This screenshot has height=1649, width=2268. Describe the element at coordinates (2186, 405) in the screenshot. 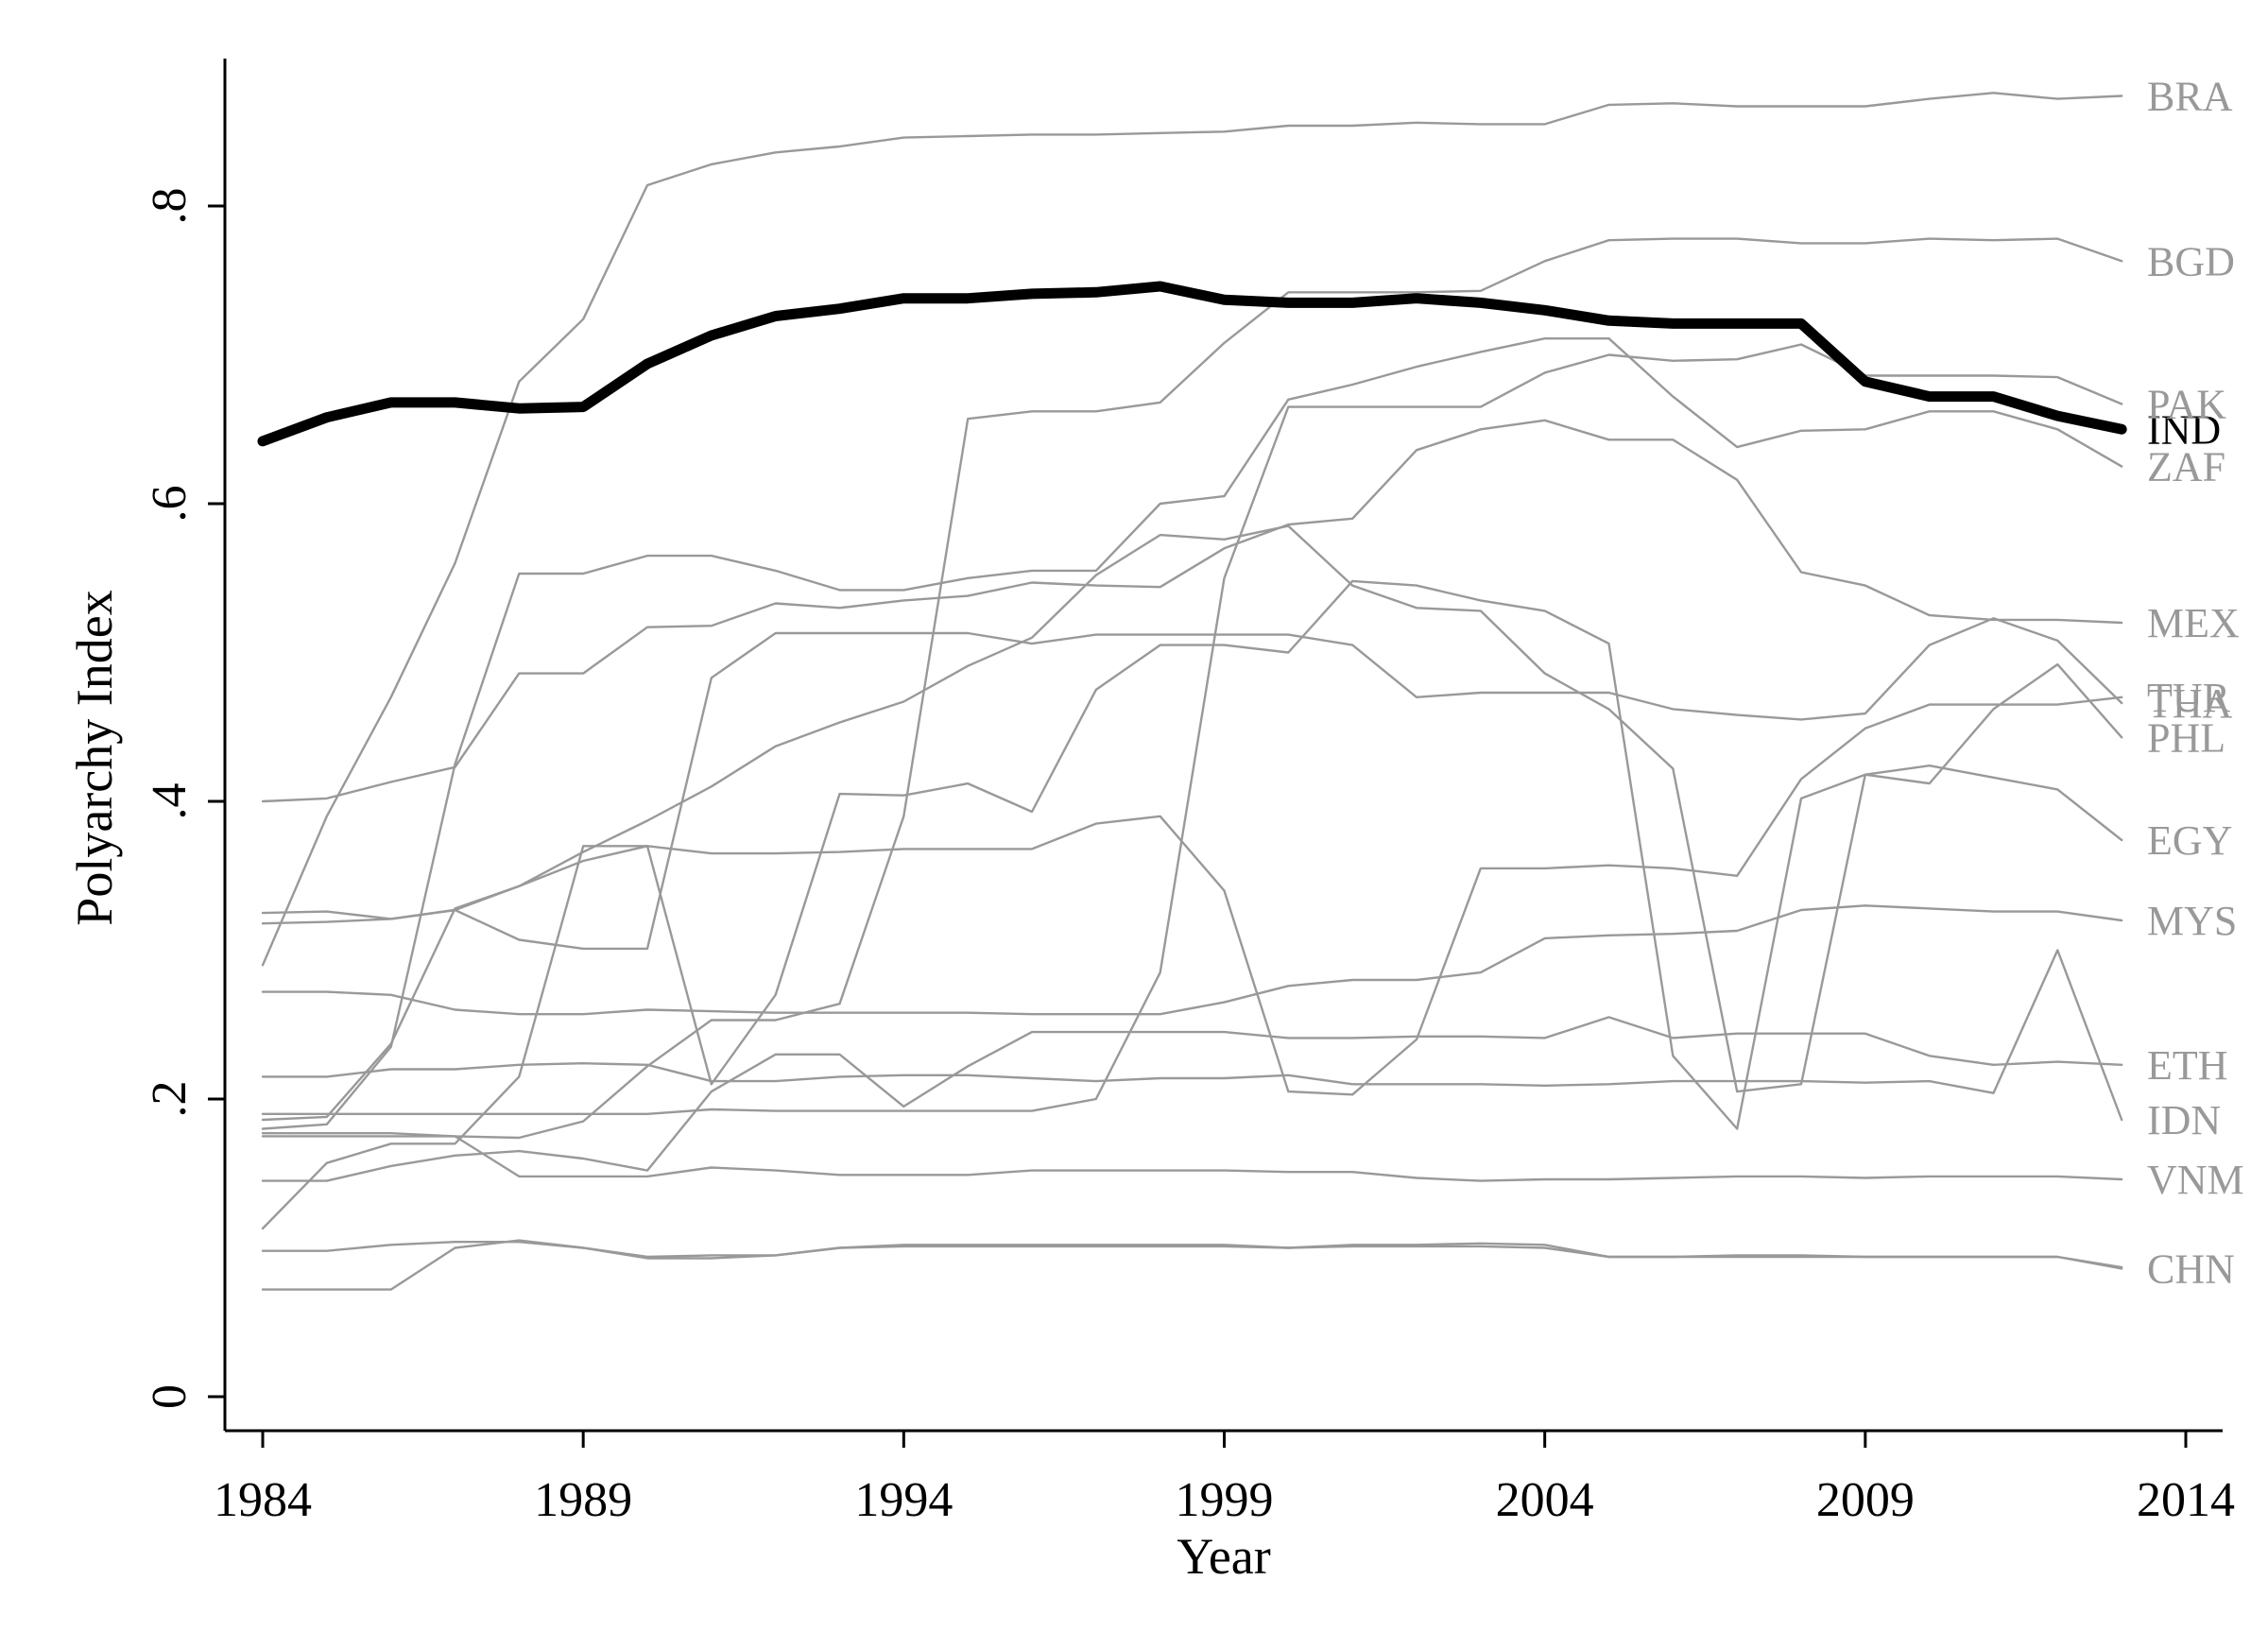

I see `series-label-pak: PAK` at that location.